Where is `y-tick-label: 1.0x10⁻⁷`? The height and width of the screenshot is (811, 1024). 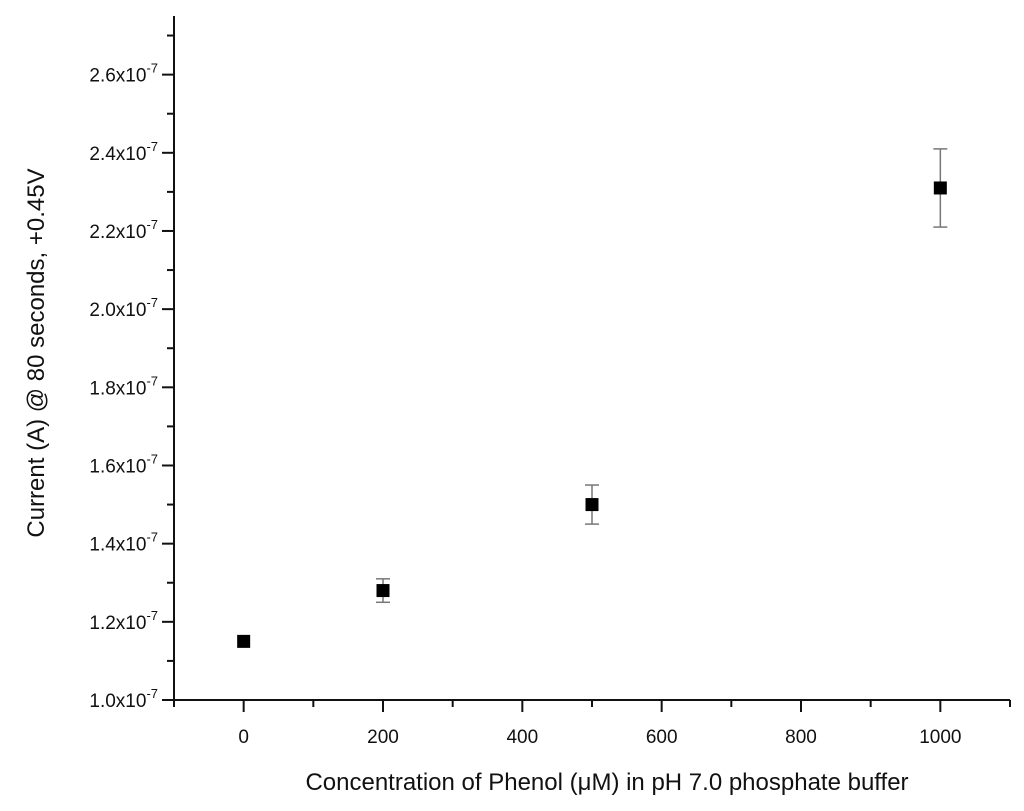
y-tick-label: 1.0x10⁻⁷ is located at coordinates (123, 699).